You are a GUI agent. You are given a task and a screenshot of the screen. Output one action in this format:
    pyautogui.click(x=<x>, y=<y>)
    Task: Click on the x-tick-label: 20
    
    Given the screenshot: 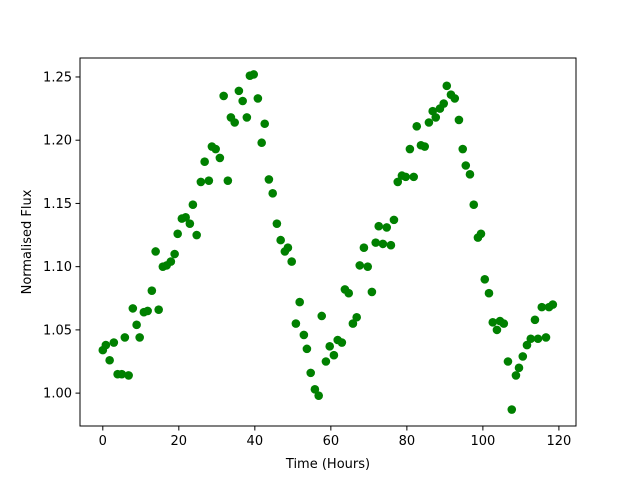 What is the action you would take?
    pyautogui.click(x=179, y=441)
    